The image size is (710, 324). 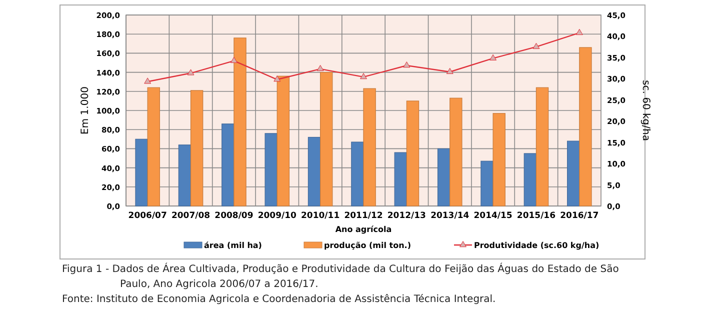 What do you see at coordinates (367, 245) in the screenshot?
I see `legend-label: produção (mil ton.)` at bounding box center [367, 245].